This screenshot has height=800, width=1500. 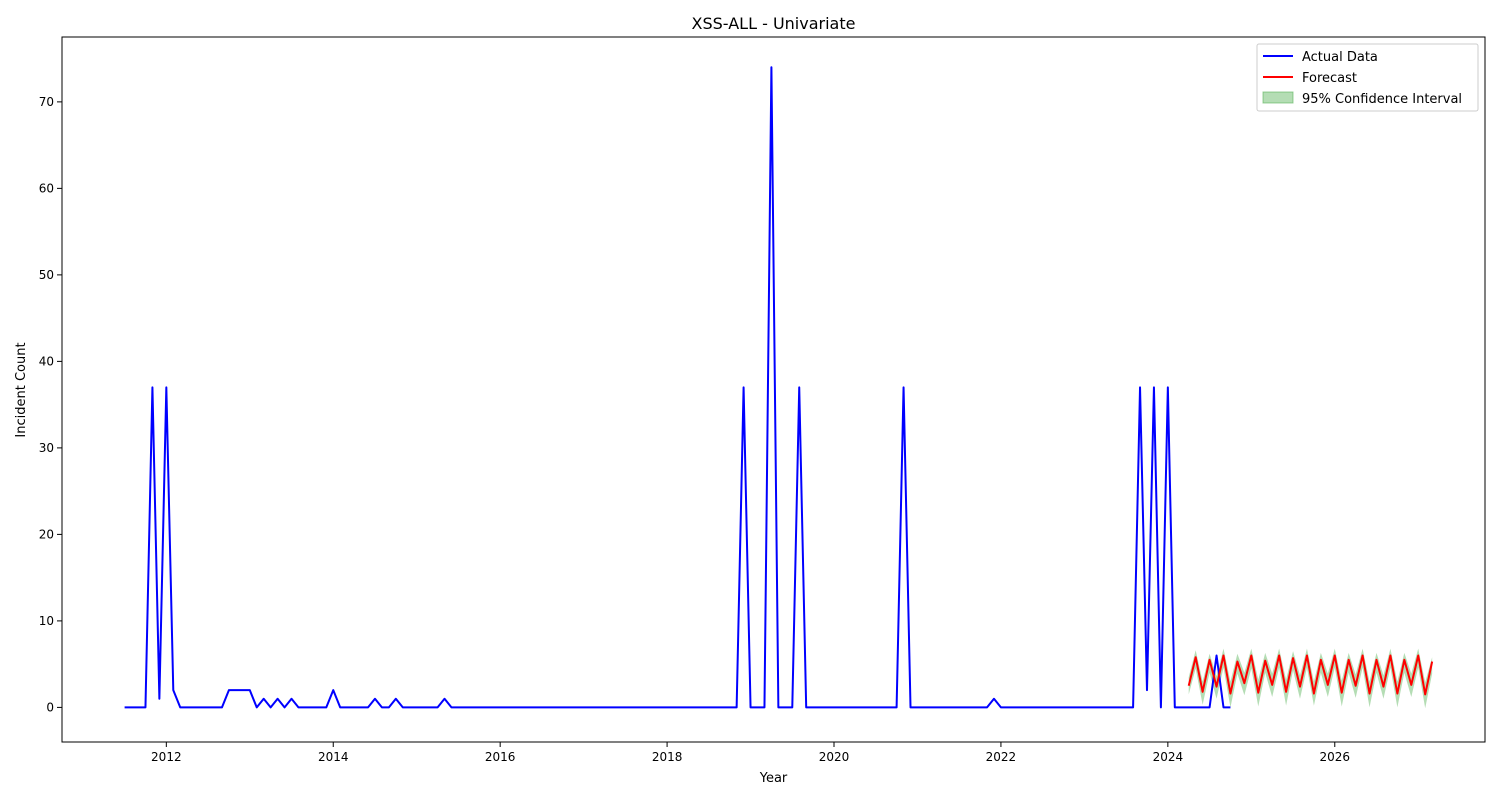 What do you see at coordinates (166, 757) in the screenshot?
I see `x-tick-label: 2012` at bounding box center [166, 757].